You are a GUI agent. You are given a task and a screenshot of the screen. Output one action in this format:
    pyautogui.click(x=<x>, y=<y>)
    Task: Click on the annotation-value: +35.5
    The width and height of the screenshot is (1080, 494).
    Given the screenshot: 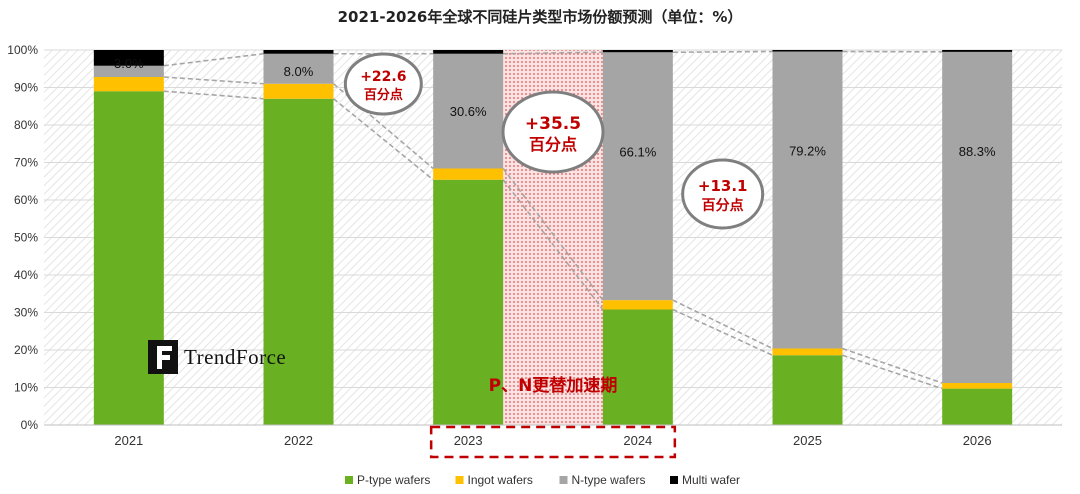 What is the action you would take?
    pyautogui.click(x=553, y=124)
    